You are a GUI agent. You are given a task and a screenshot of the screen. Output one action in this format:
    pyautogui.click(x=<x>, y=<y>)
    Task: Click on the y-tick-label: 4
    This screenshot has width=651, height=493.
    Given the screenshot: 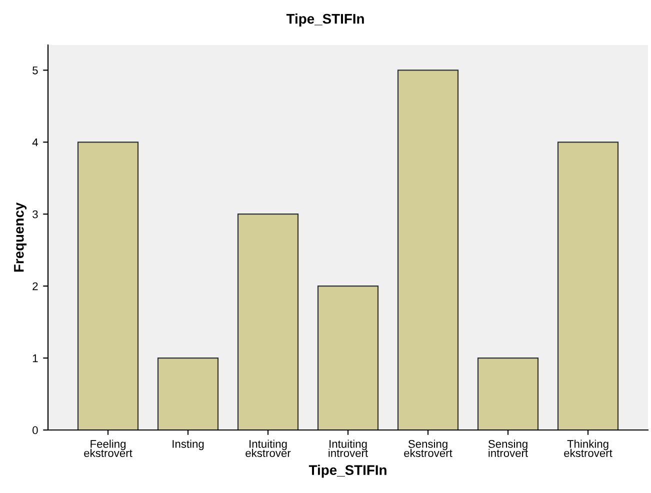 What is the action you would take?
    pyautogui.click(x=35, y=142)
    